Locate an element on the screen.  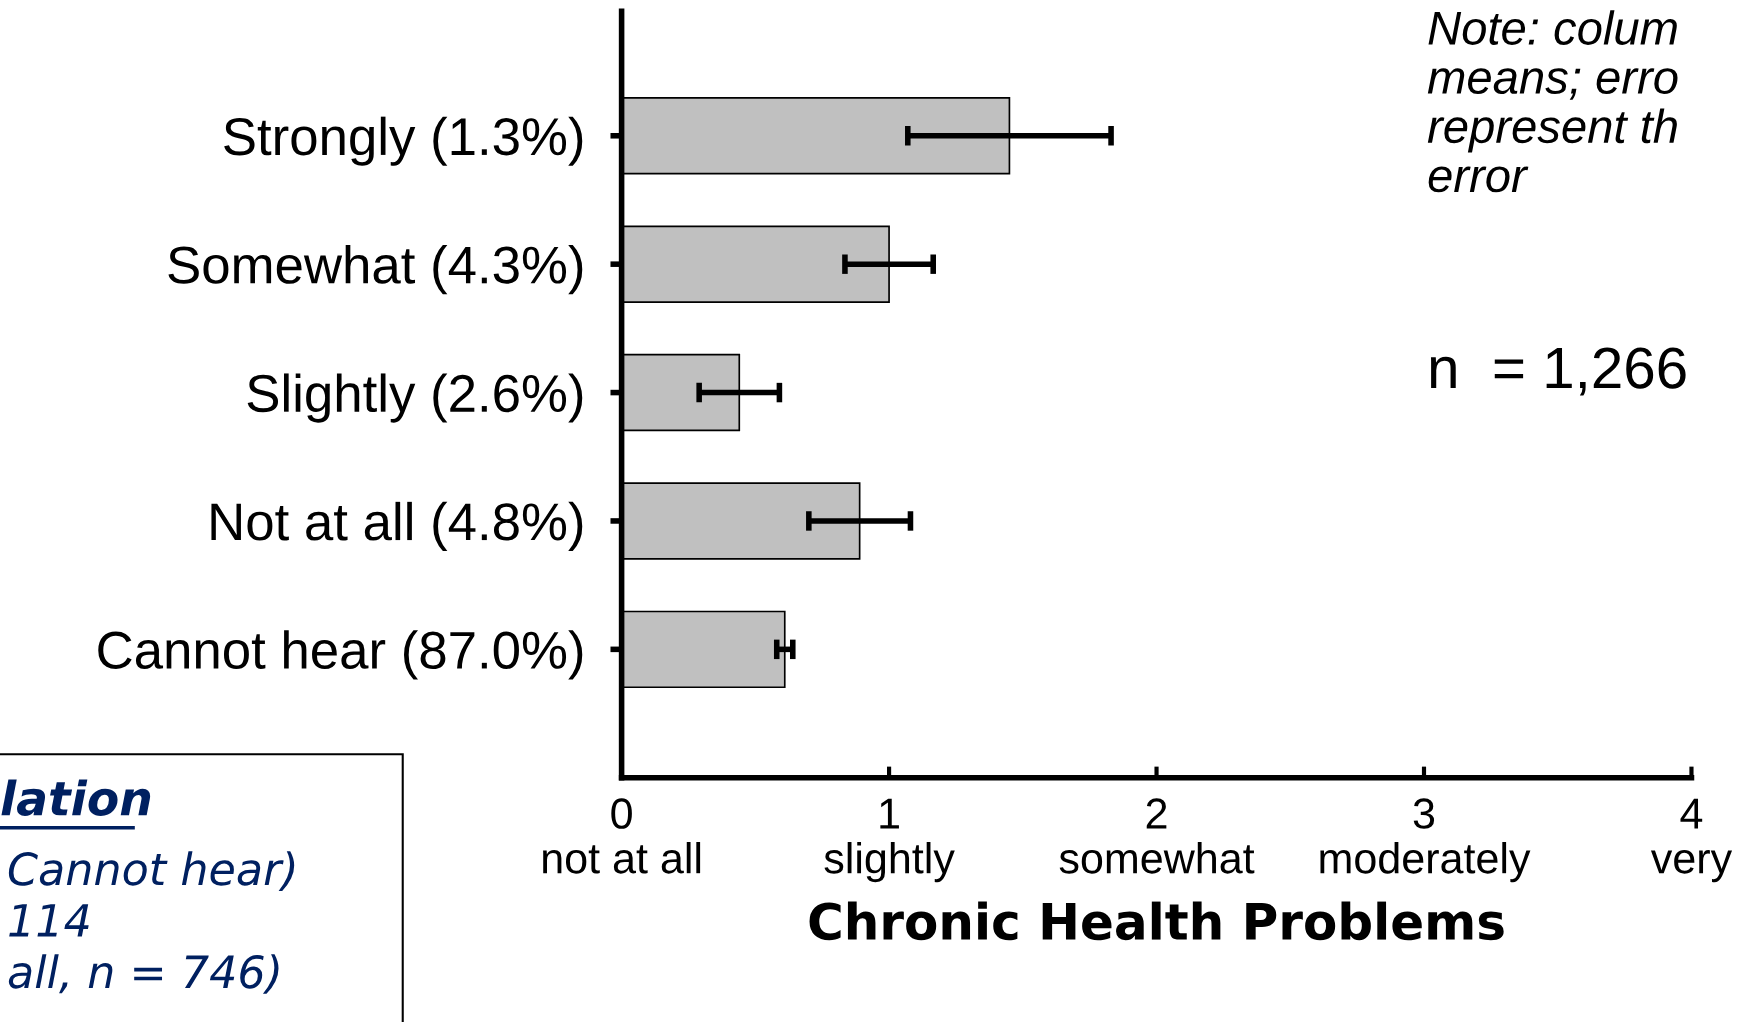
y-tick-label: Slightly (2.6%) is located at coordinates (415, 398).